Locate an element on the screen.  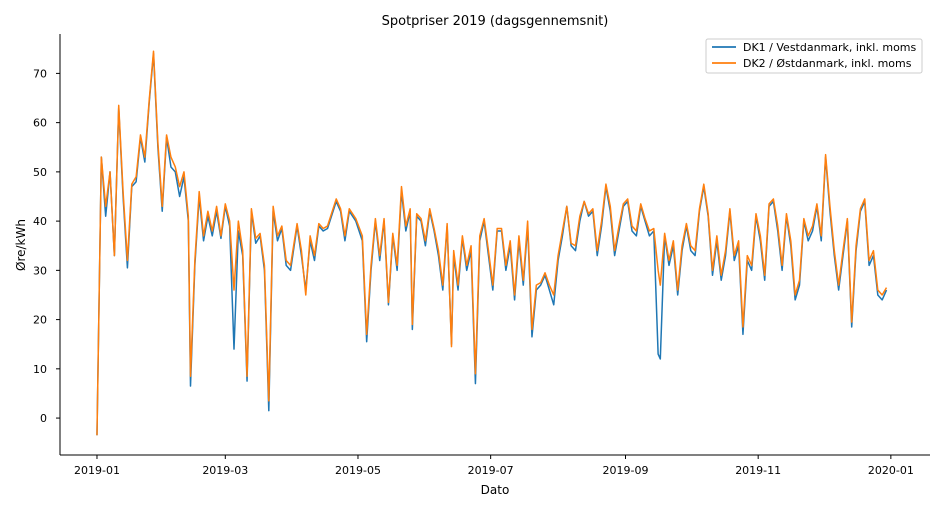
legend-label-dk2: DK2 / Østdanmark, inkl. moms is located at coordinates (827, 63).